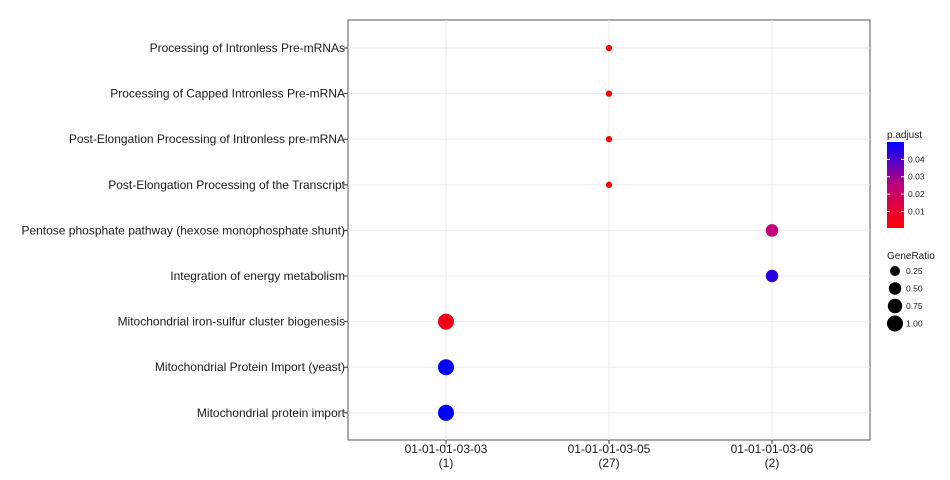 The image size is (950, 480). I want to click on x-tick-label: 01-01-01-03-03, so click(446, 449).